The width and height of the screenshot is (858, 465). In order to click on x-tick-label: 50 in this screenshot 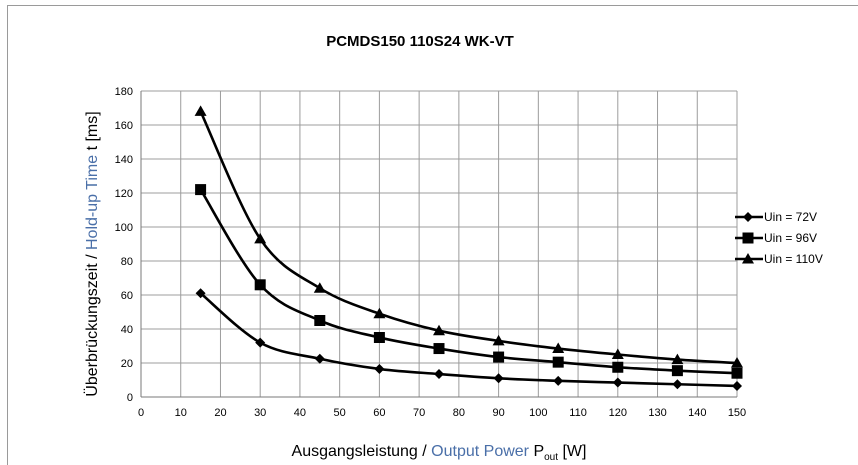, I will do `click(340, 413)`.